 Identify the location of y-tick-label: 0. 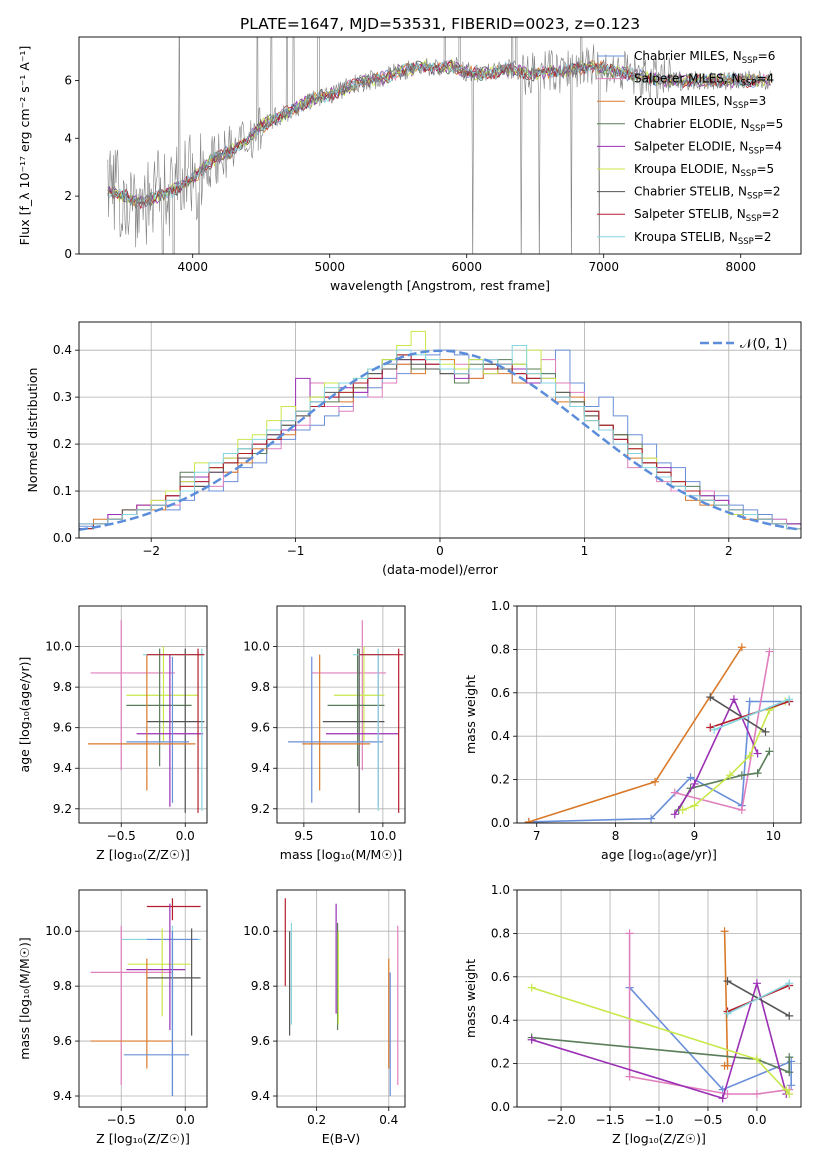
(68, 254).